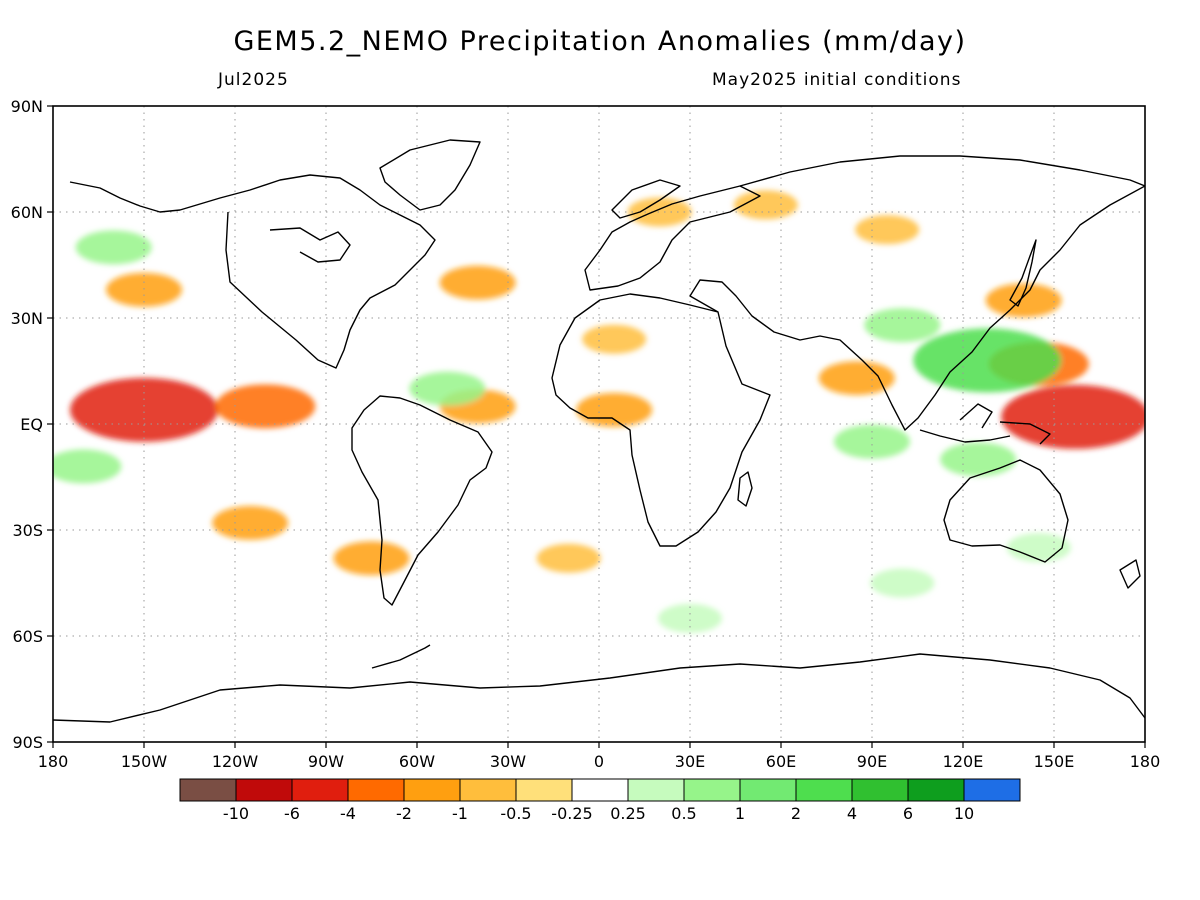 Image resolution: width=1200 pixels, height=900 pixels. I want to click on colorbar-label: 2, so click(796, 813).